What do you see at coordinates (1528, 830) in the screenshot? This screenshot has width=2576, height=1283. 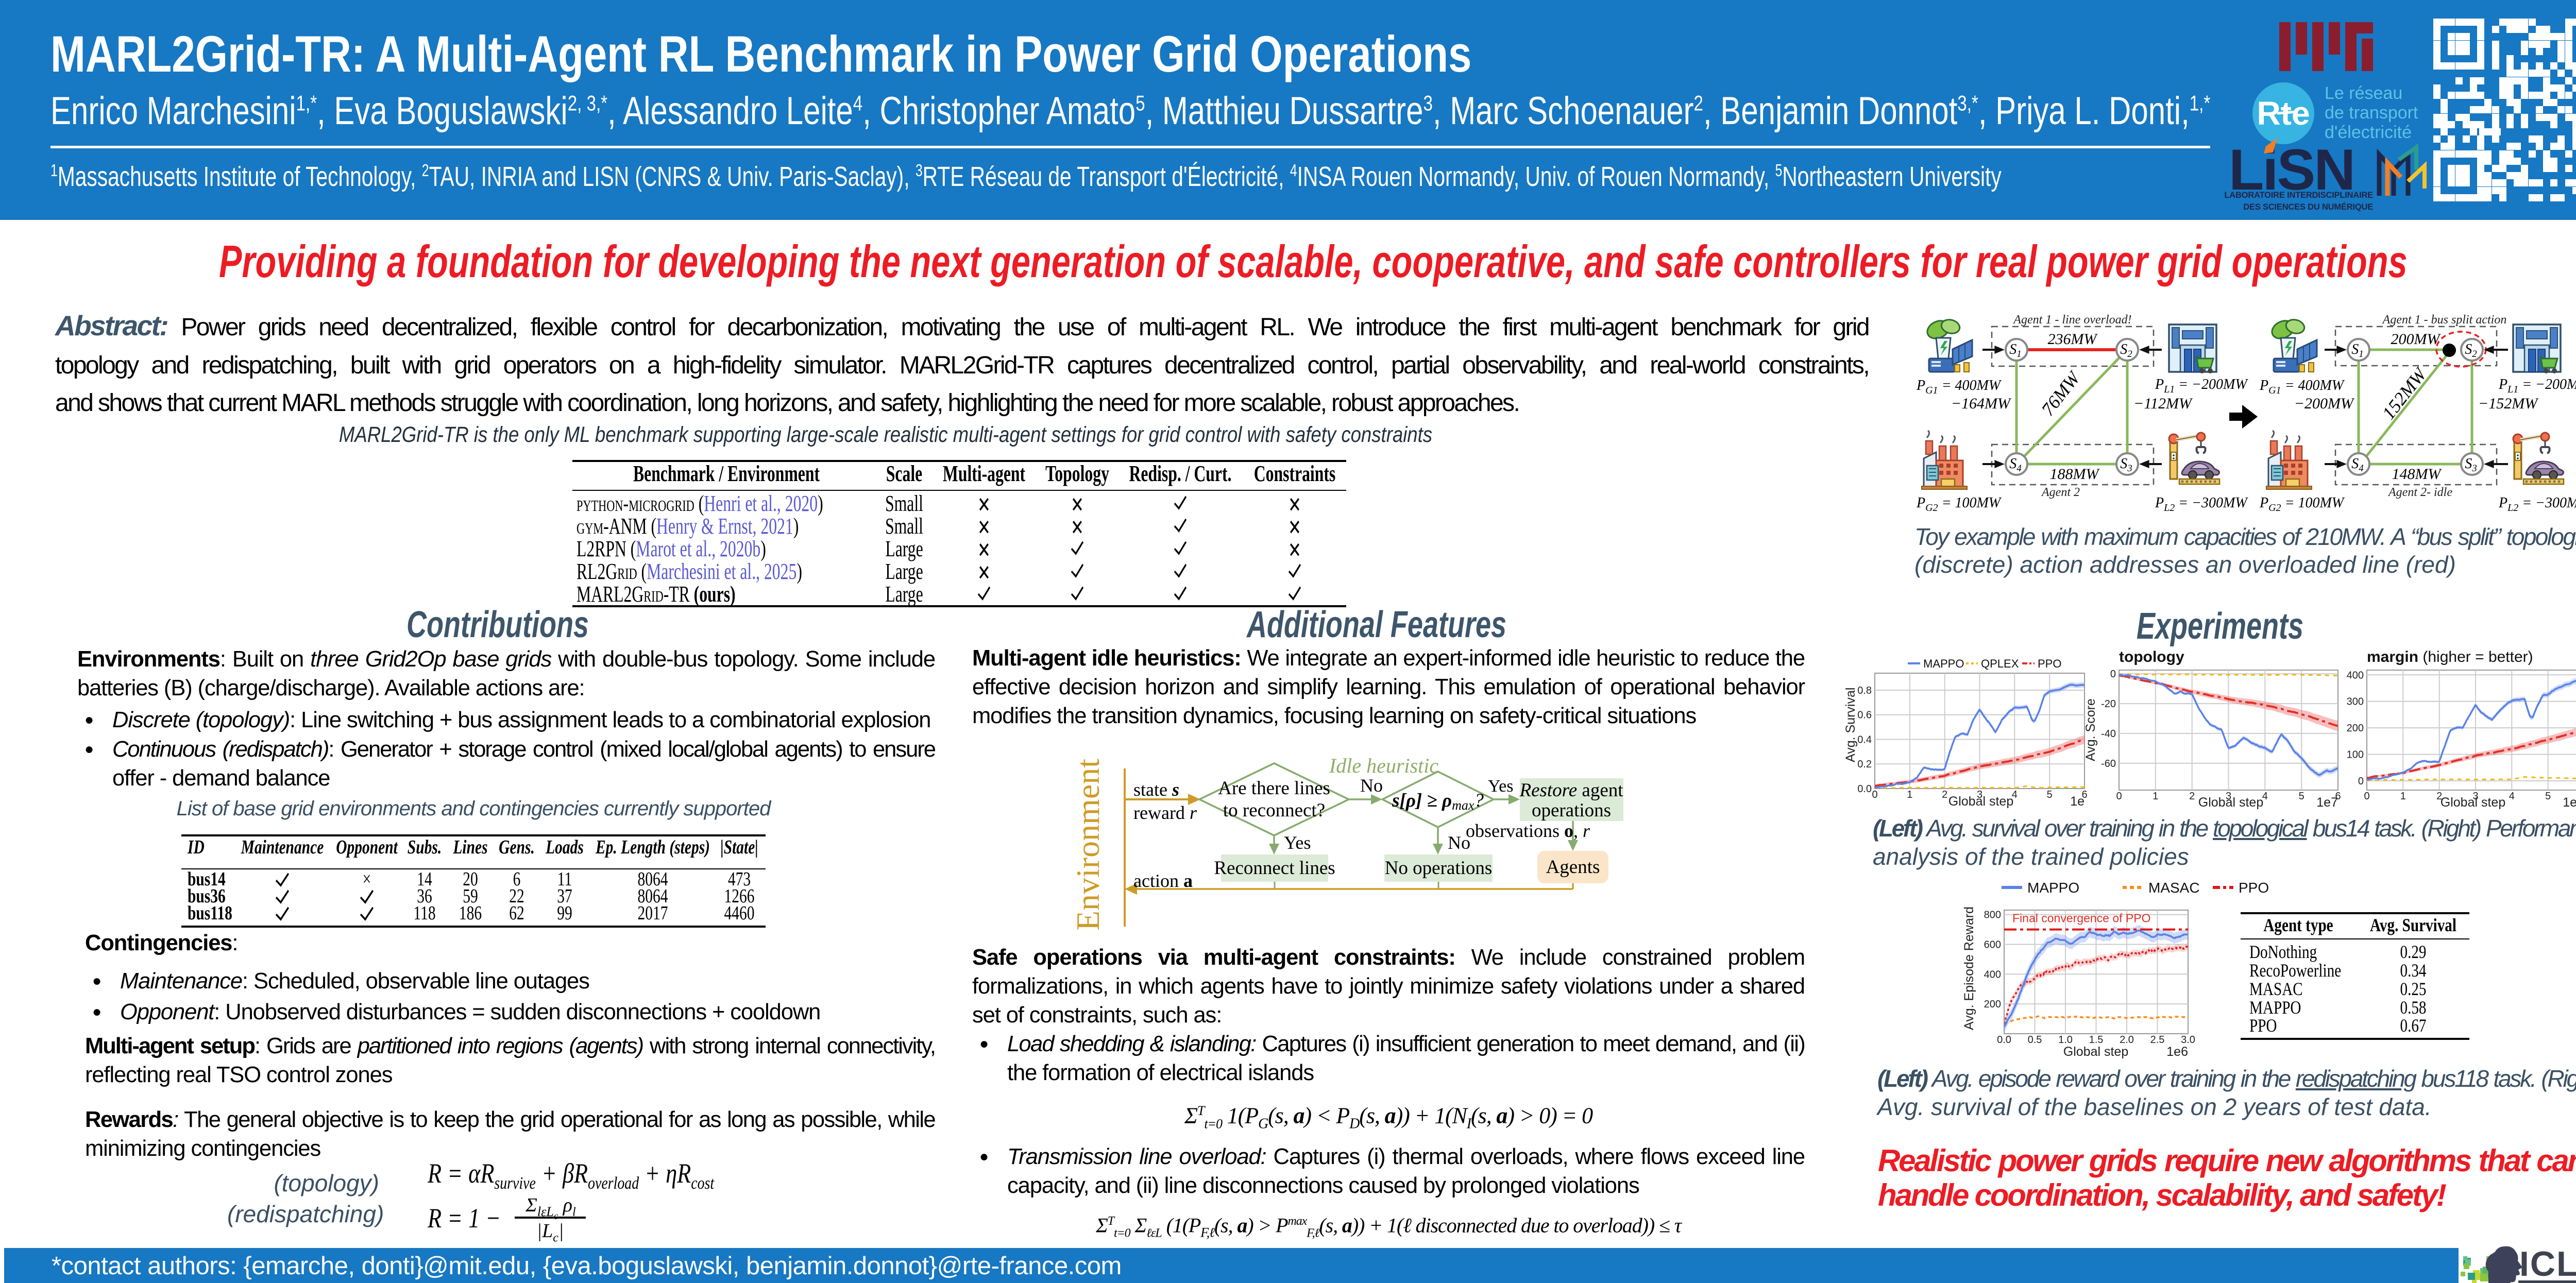 I see `svg-text: observations o, r` at bounding box center [1528, 830].